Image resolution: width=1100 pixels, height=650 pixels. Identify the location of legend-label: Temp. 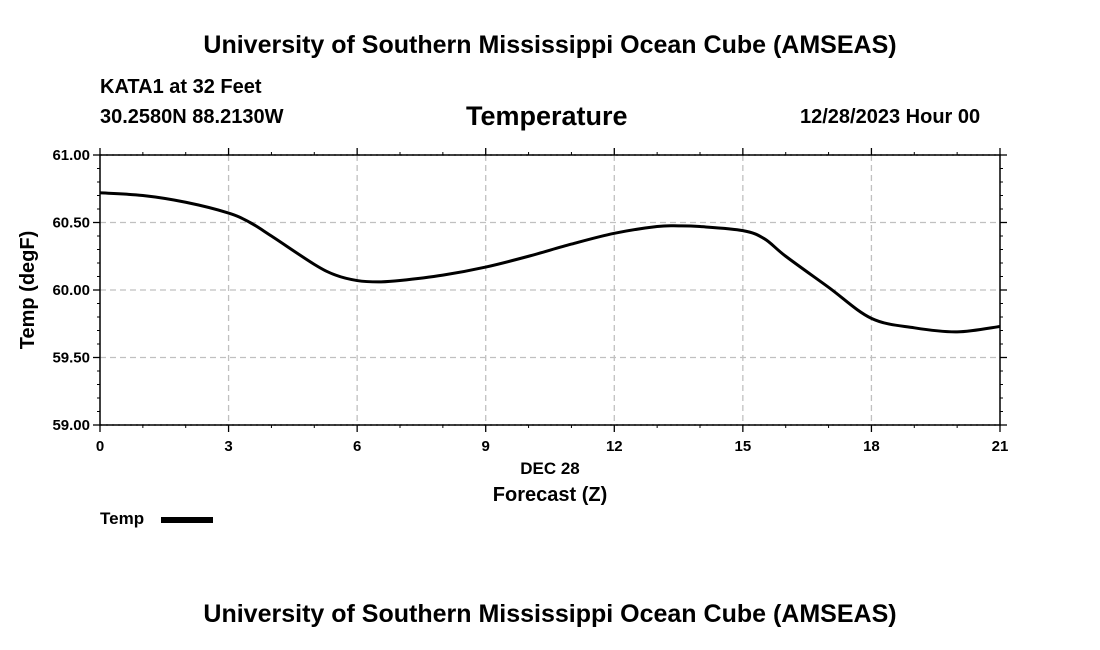
(122, 518).